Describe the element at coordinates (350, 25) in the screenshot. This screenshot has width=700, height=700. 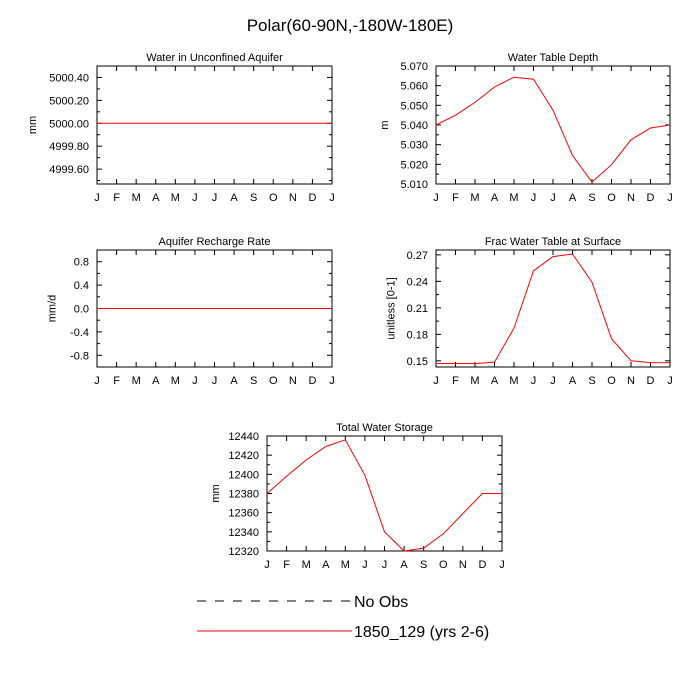
I see `figure-title: Polar(60-90N,-180W-180E)` at that location.